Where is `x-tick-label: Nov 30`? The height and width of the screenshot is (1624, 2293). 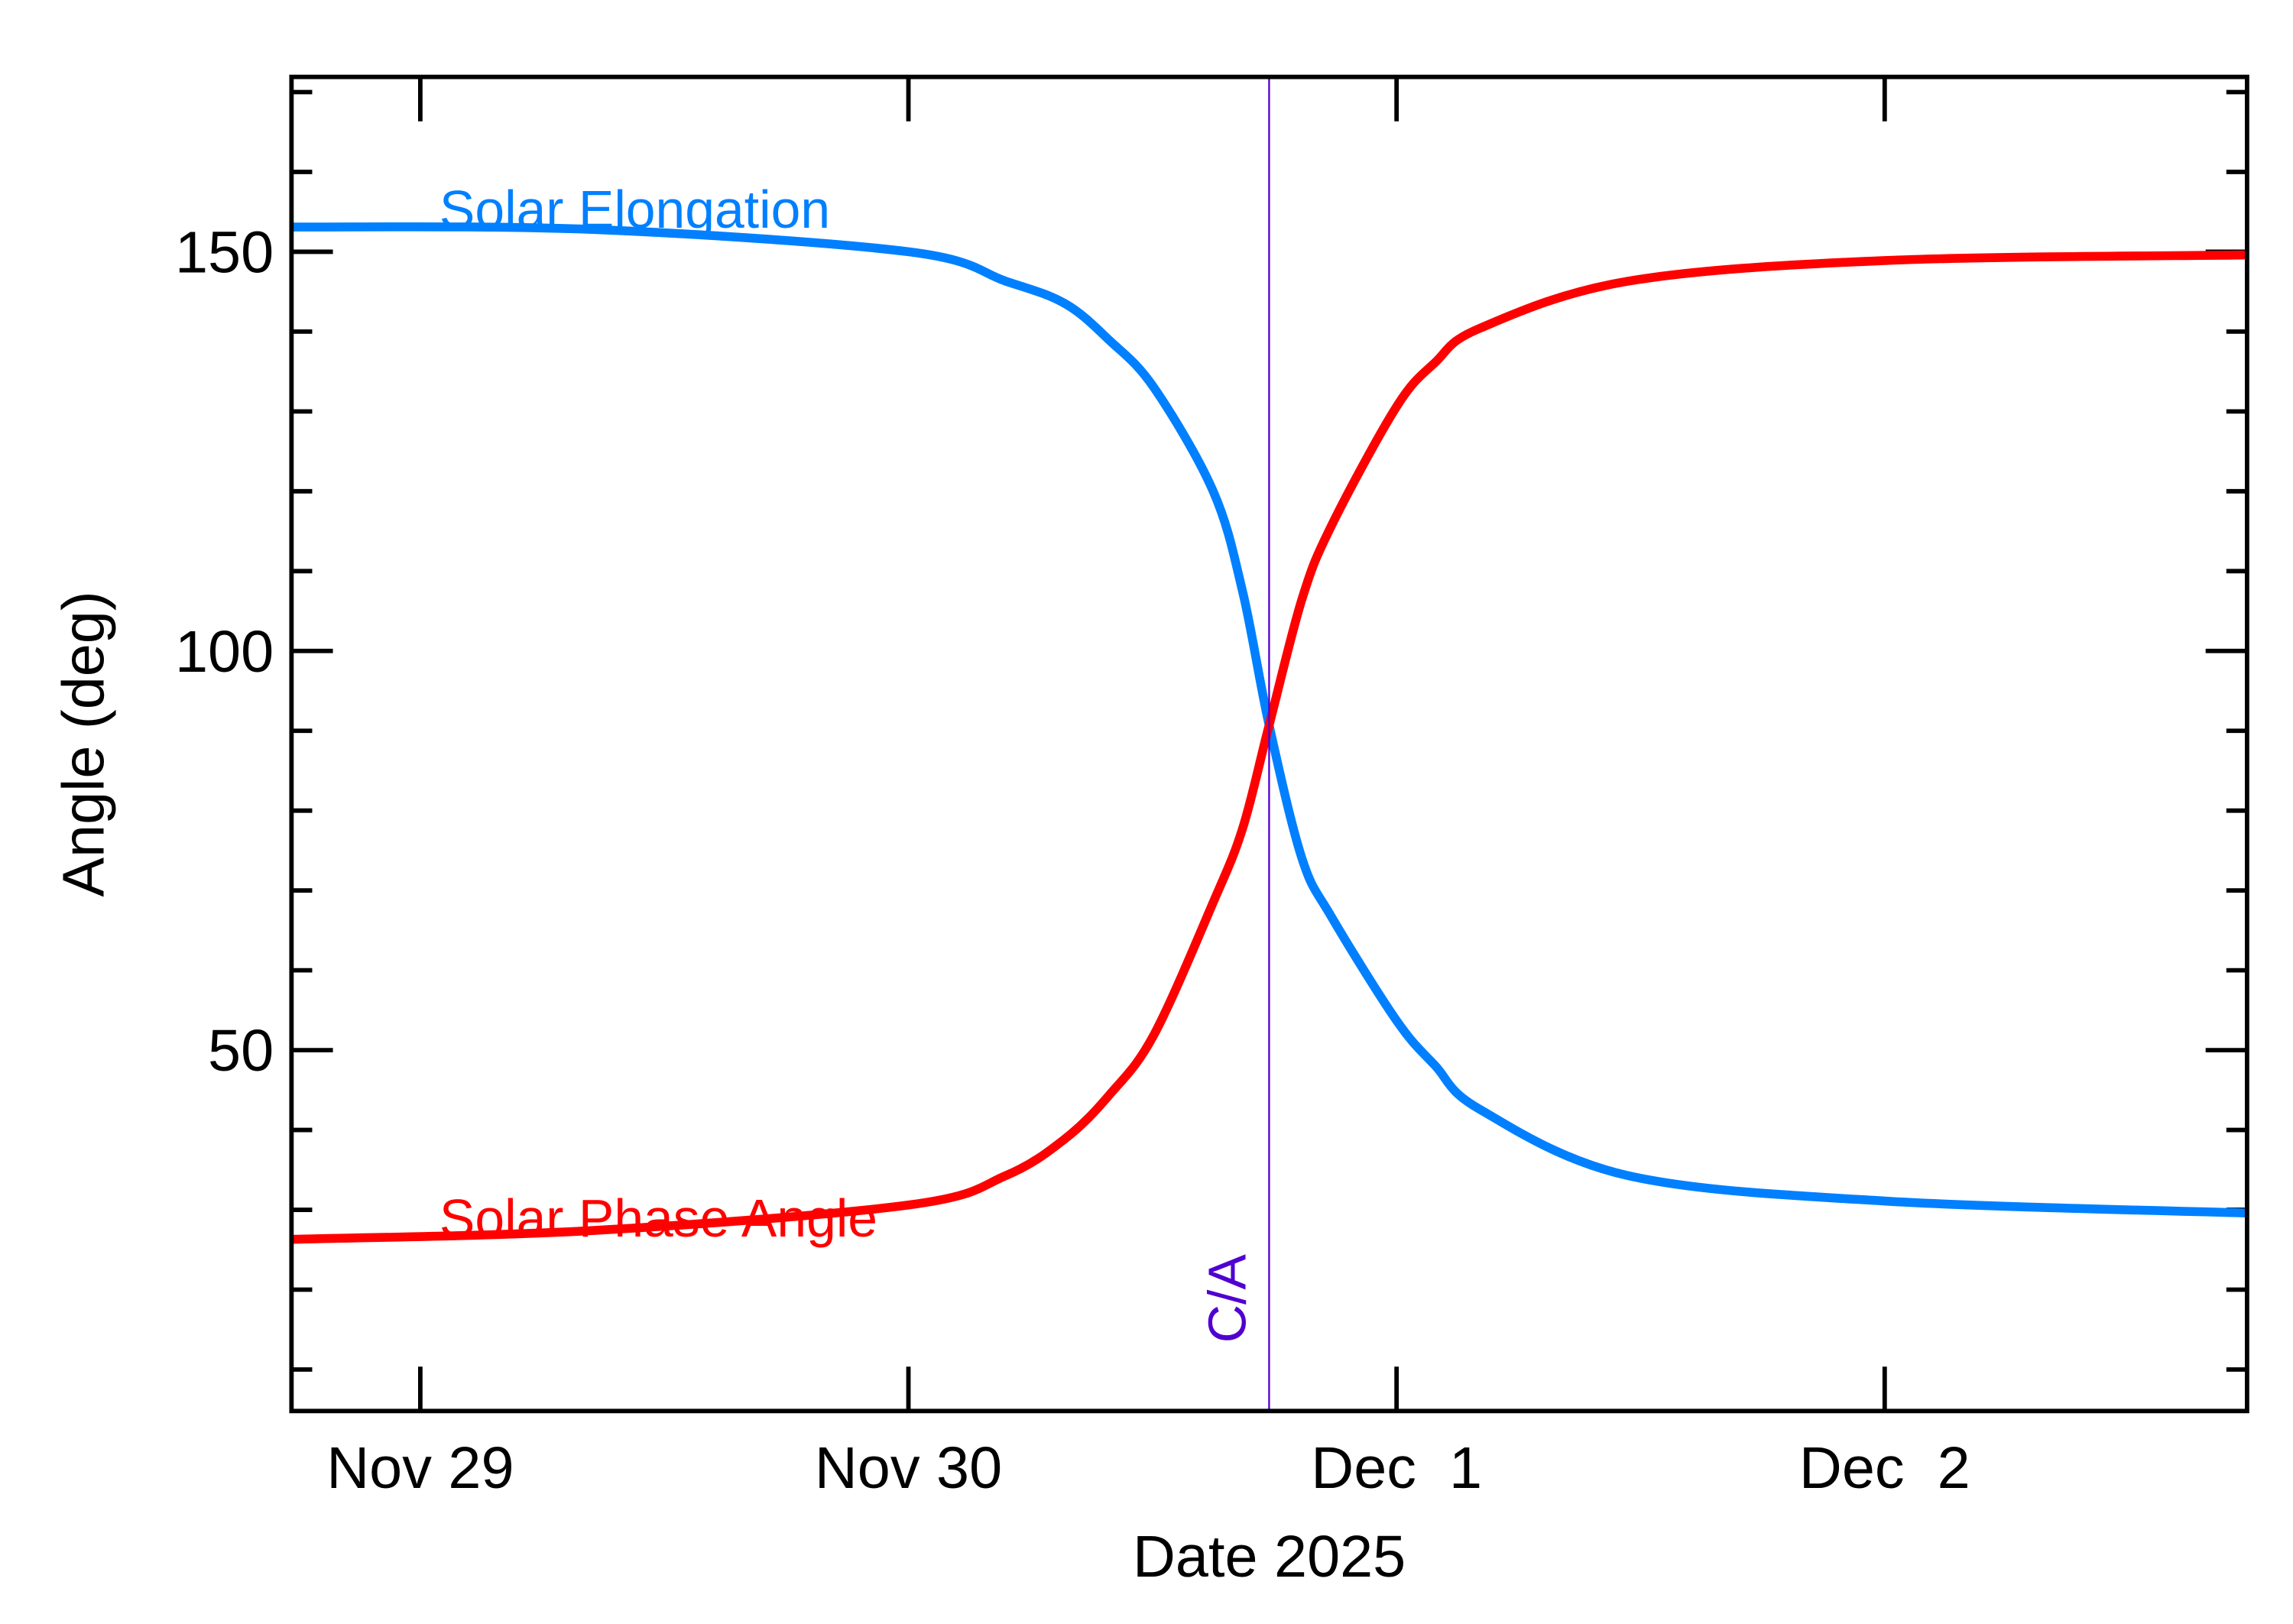 x-tick-label: Nov 30 is located at coordinates (909, 1468).